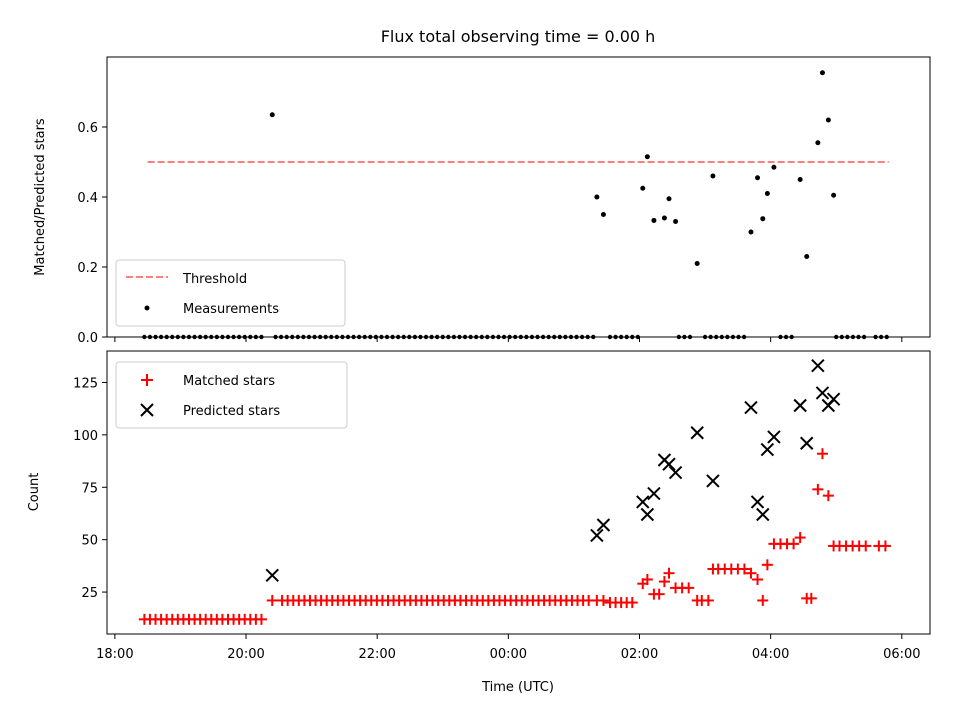 This screenshot has width=960, height=720. Describe the element at coordinates (231, 395) in the screenshot. I see `bottom-legend: Matched stars Predicted stars` at that location.